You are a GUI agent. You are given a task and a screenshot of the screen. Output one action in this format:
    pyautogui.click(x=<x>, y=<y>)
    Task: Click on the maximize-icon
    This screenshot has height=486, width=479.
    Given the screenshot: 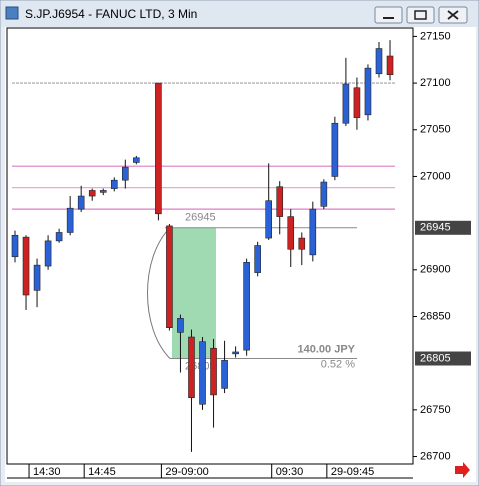 What is the action you would take?
    pyautogui.click(x=420, y=15)
    